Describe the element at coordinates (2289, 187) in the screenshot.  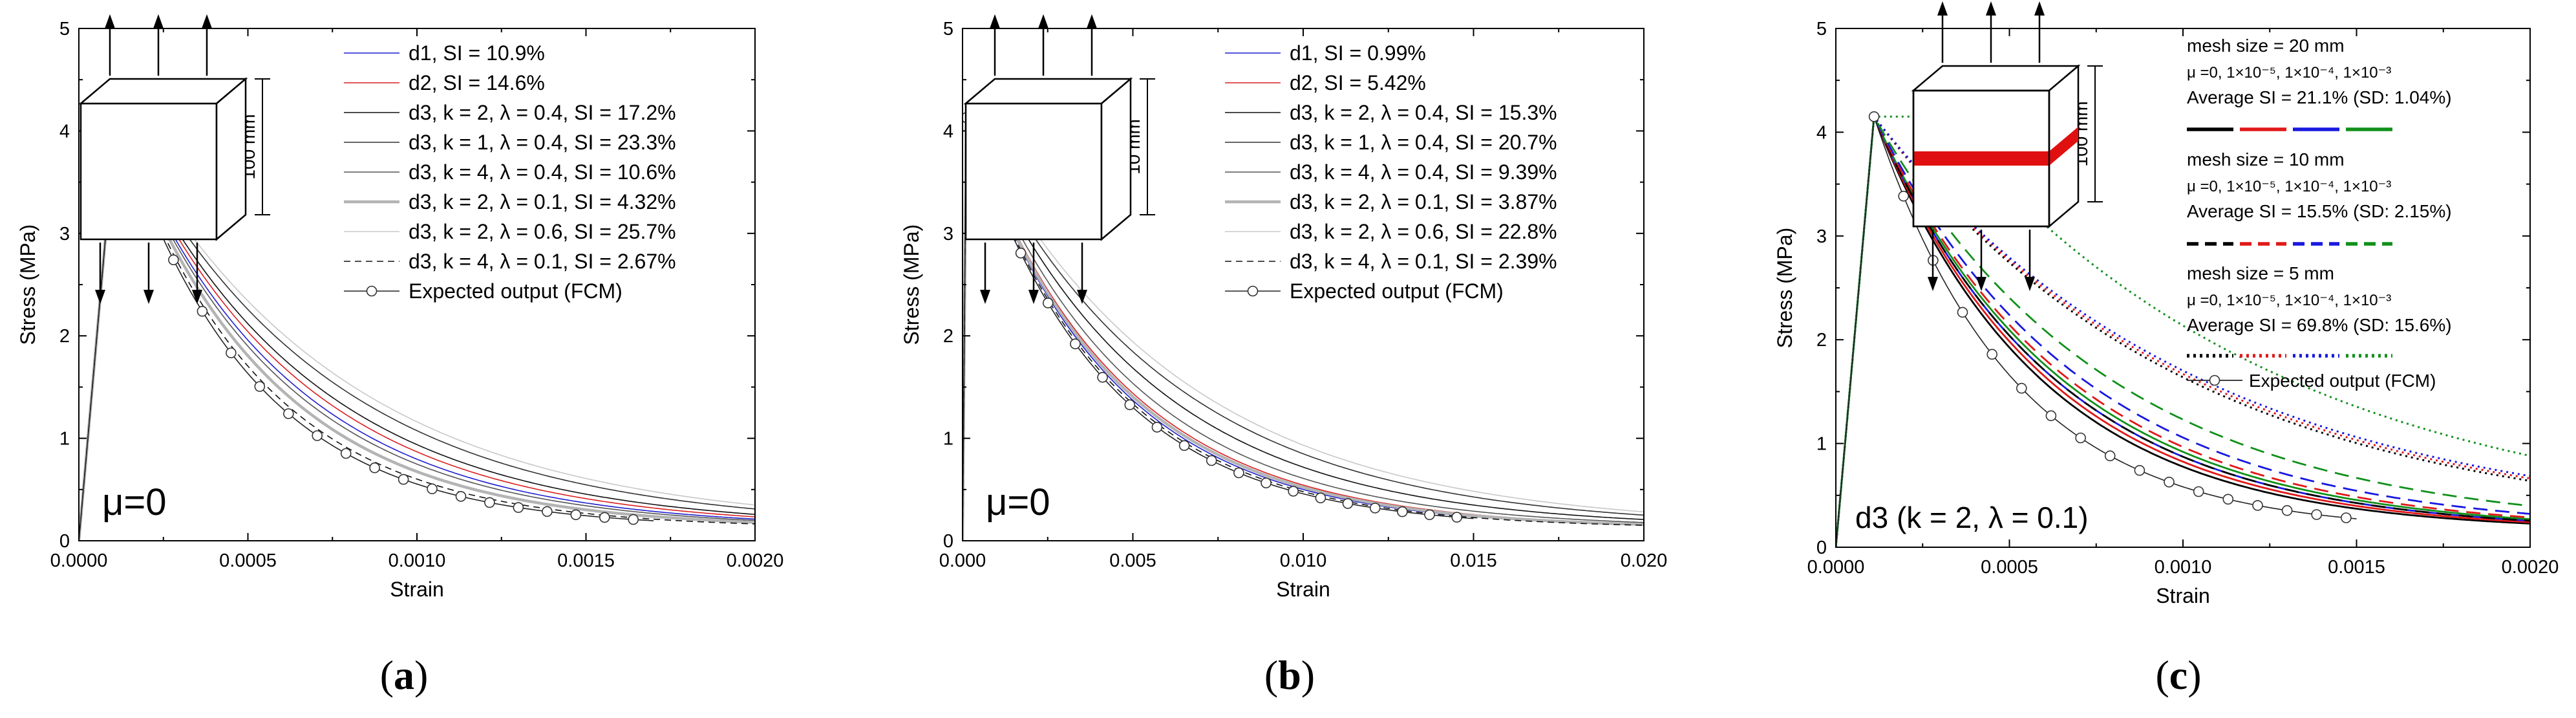
I see `legend-group-10mm-mu: μ =0, 1×10⁻⁵, 1×10⁻⁴, 1×10⁻³` at that location.